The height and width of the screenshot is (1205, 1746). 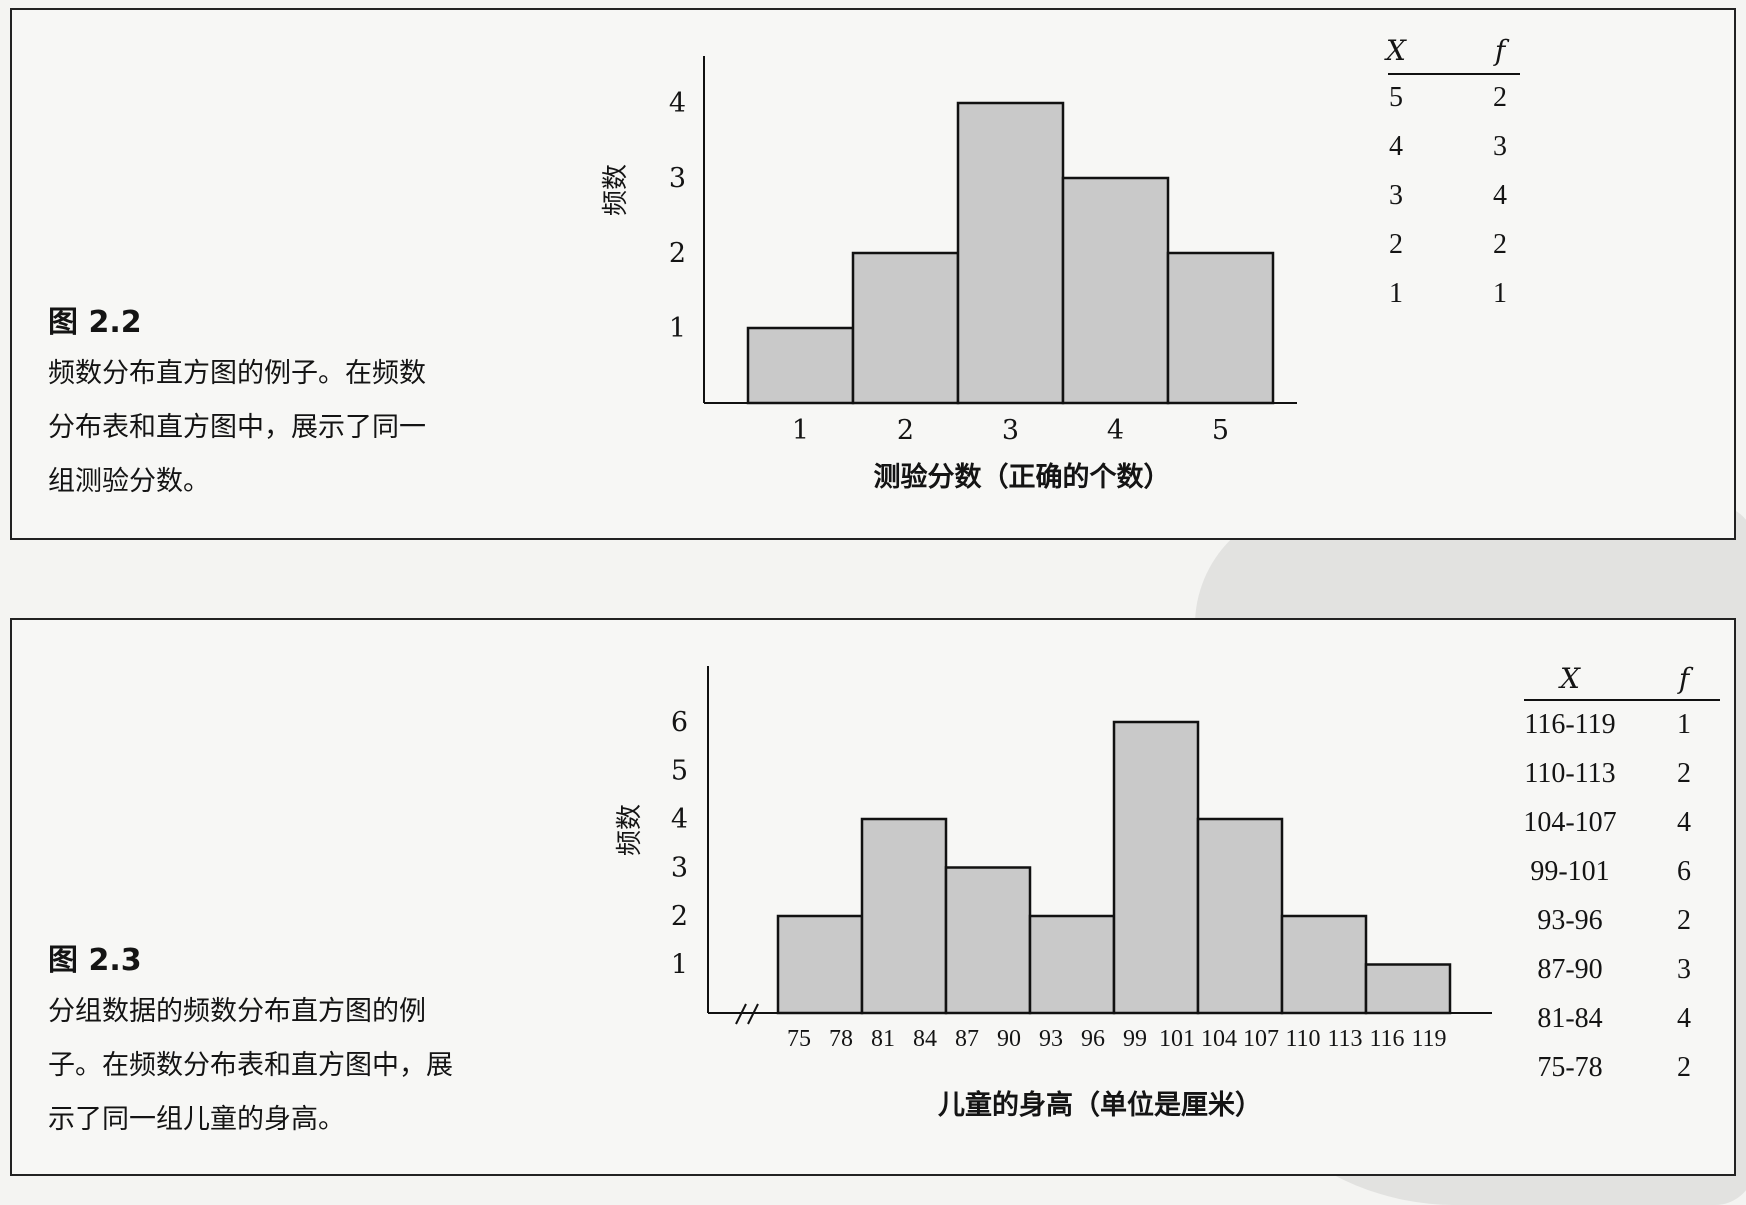 What do you see at coordinates (925, 1039) in the screenshot?
I see `x-tick-label: 84` at bounding box center [925, 1039].